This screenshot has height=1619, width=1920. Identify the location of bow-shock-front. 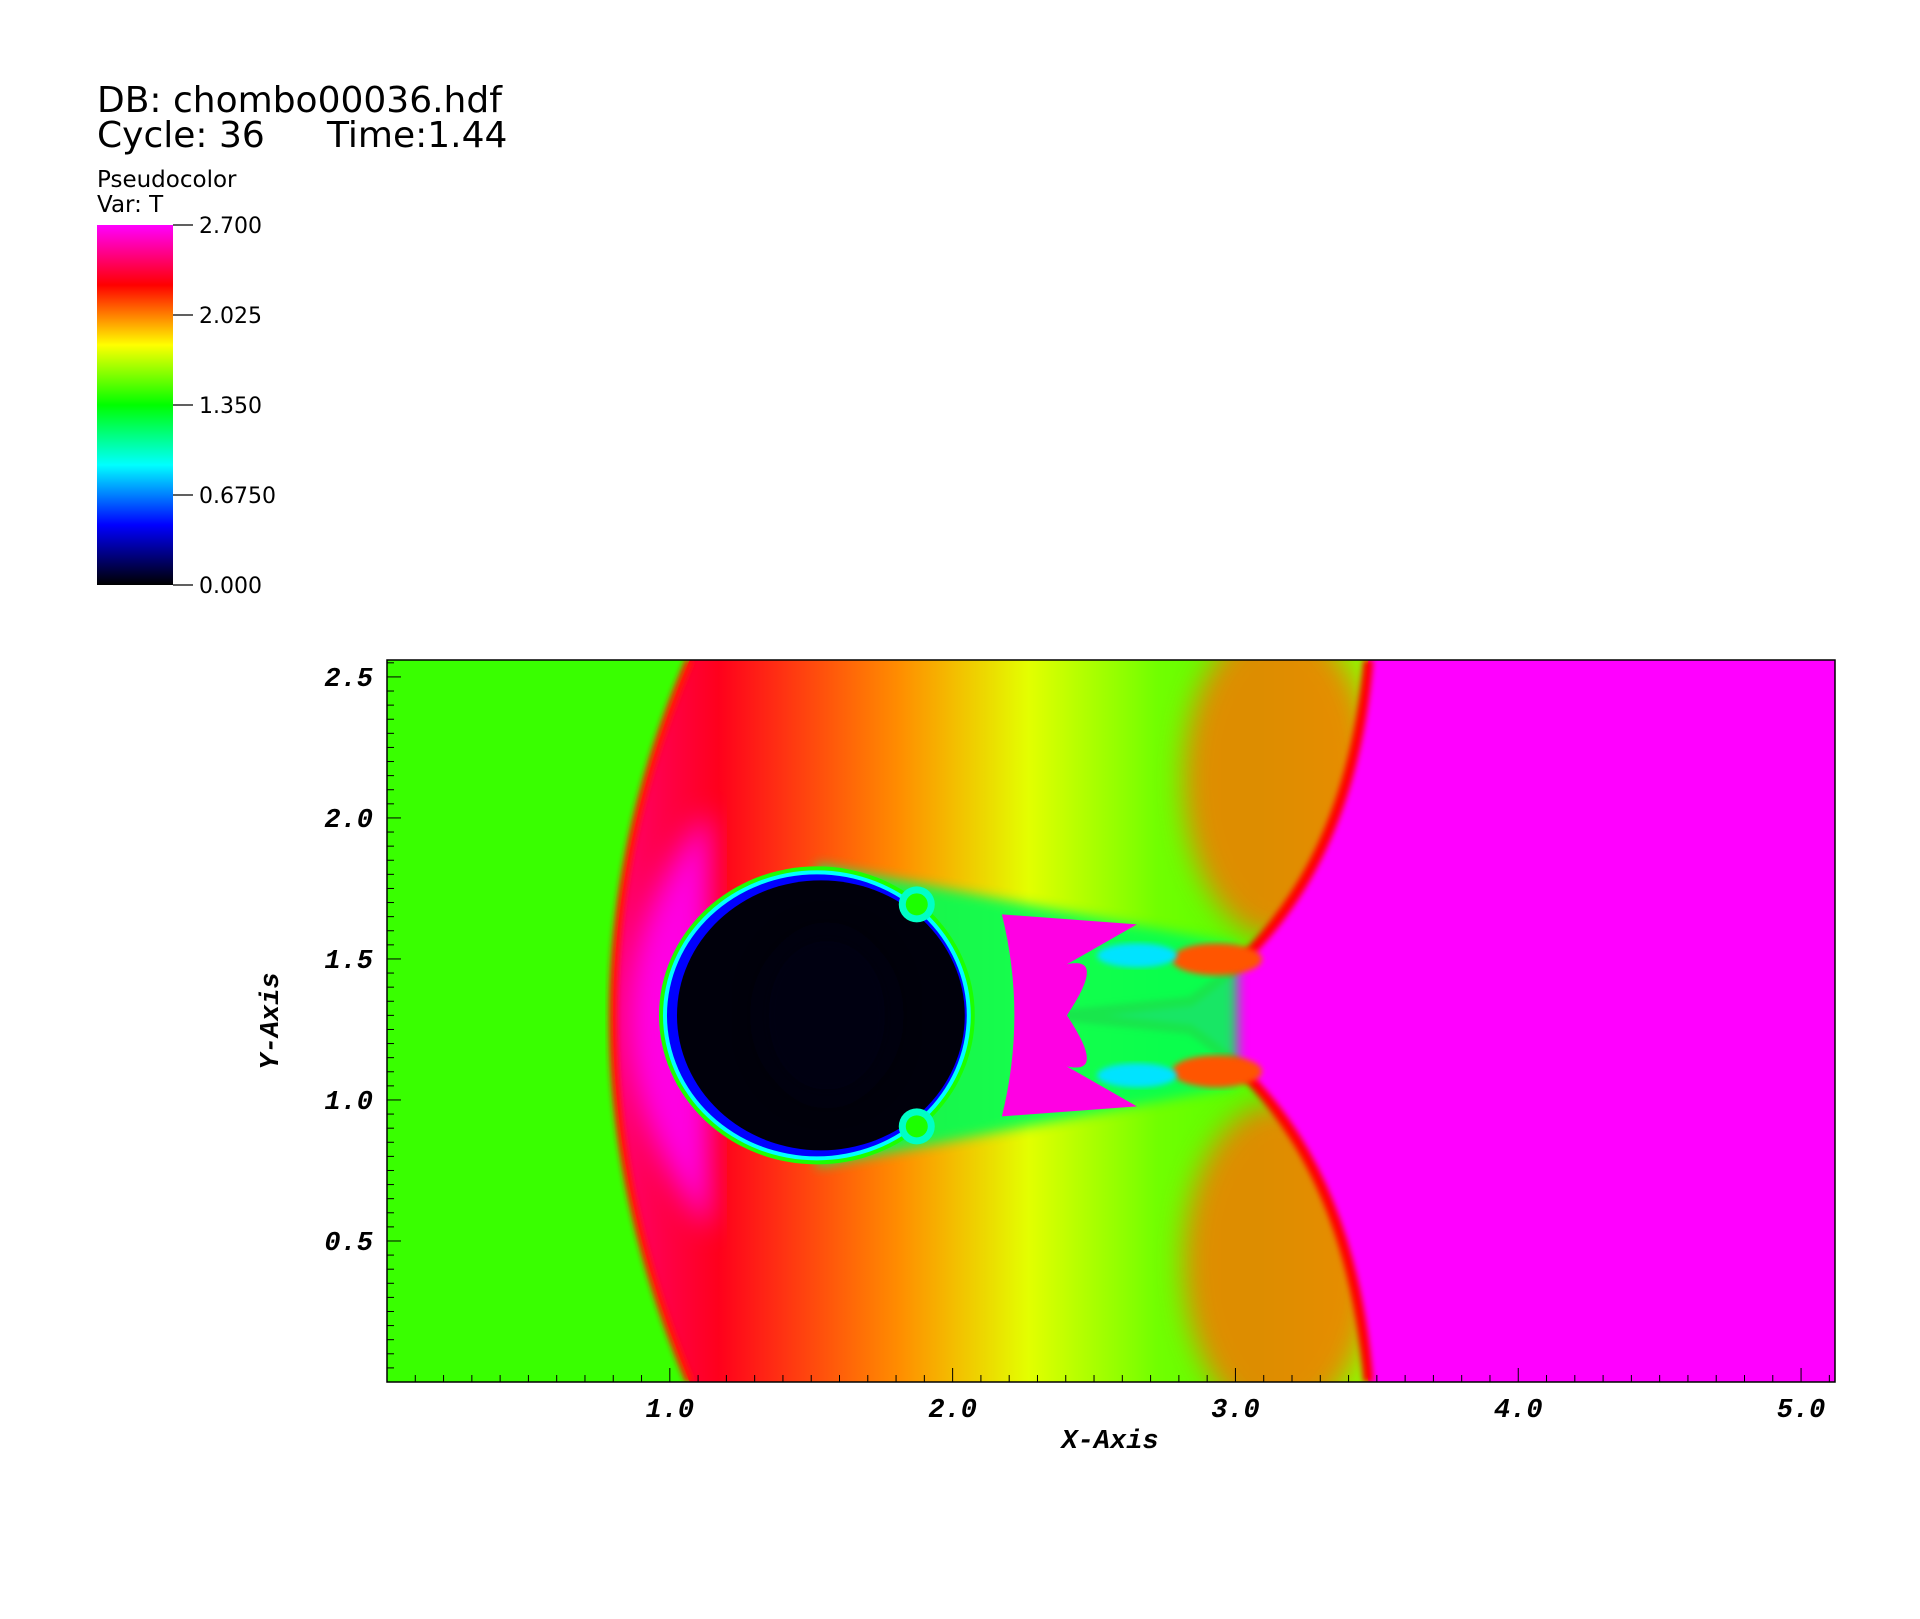
(651, 1021).